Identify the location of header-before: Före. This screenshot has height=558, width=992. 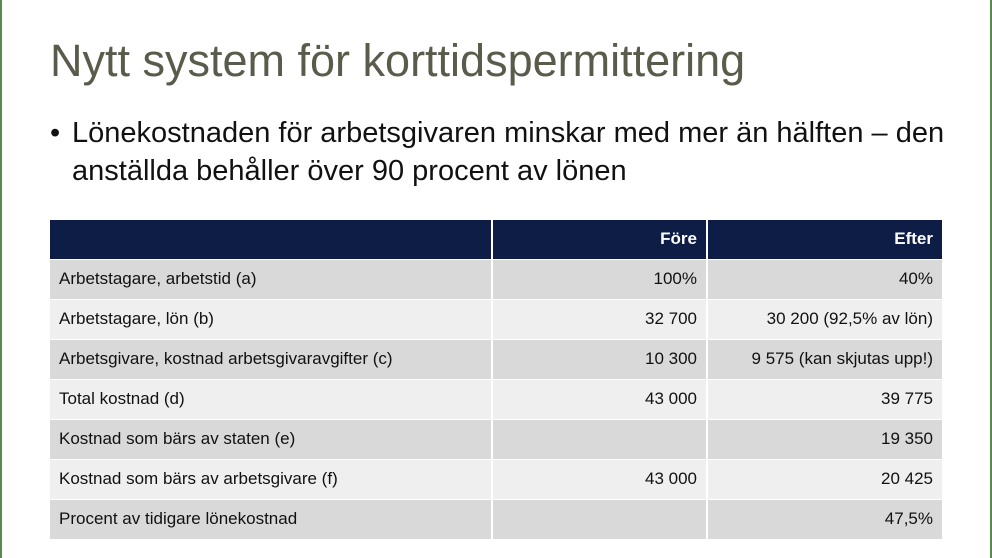
(600, 240).